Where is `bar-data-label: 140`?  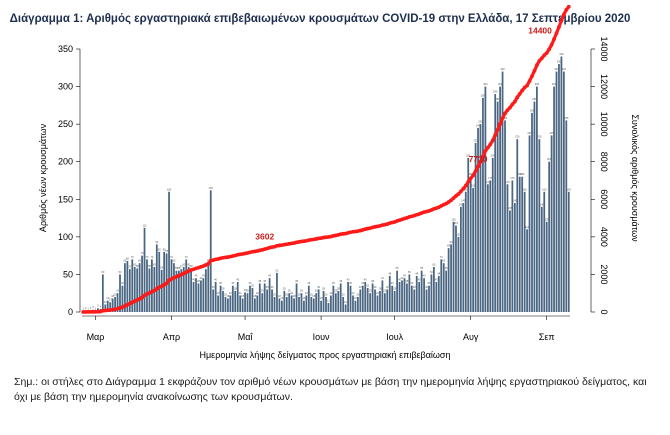 bar-data-label: 140 is located at coordinates (461, 204).